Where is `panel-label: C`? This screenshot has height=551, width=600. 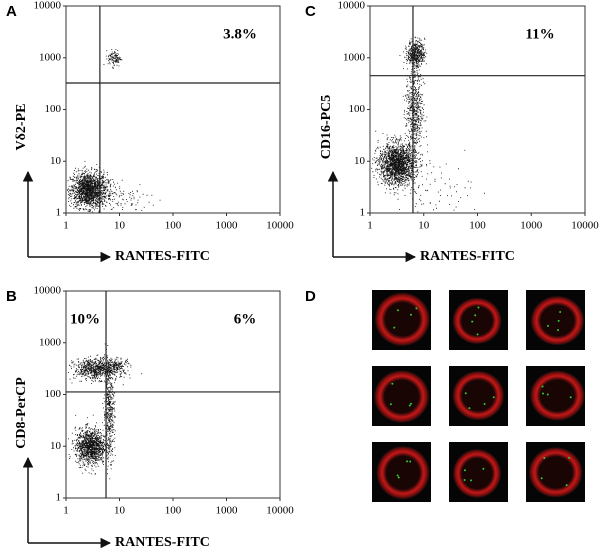
panel-label: C is located at coordinates (310, 11).